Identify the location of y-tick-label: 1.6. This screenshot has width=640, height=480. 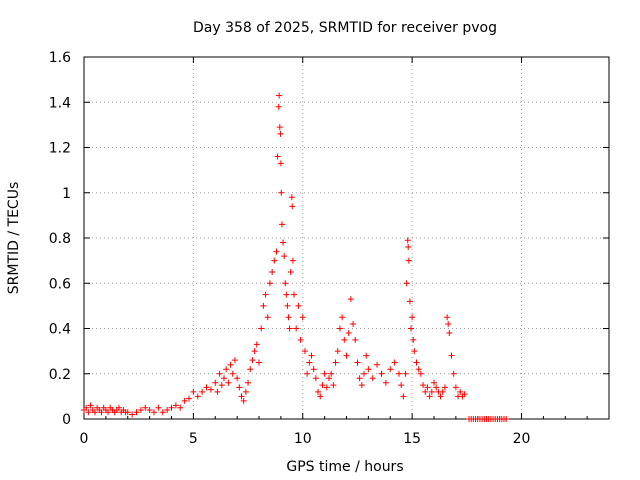
(60, 58).